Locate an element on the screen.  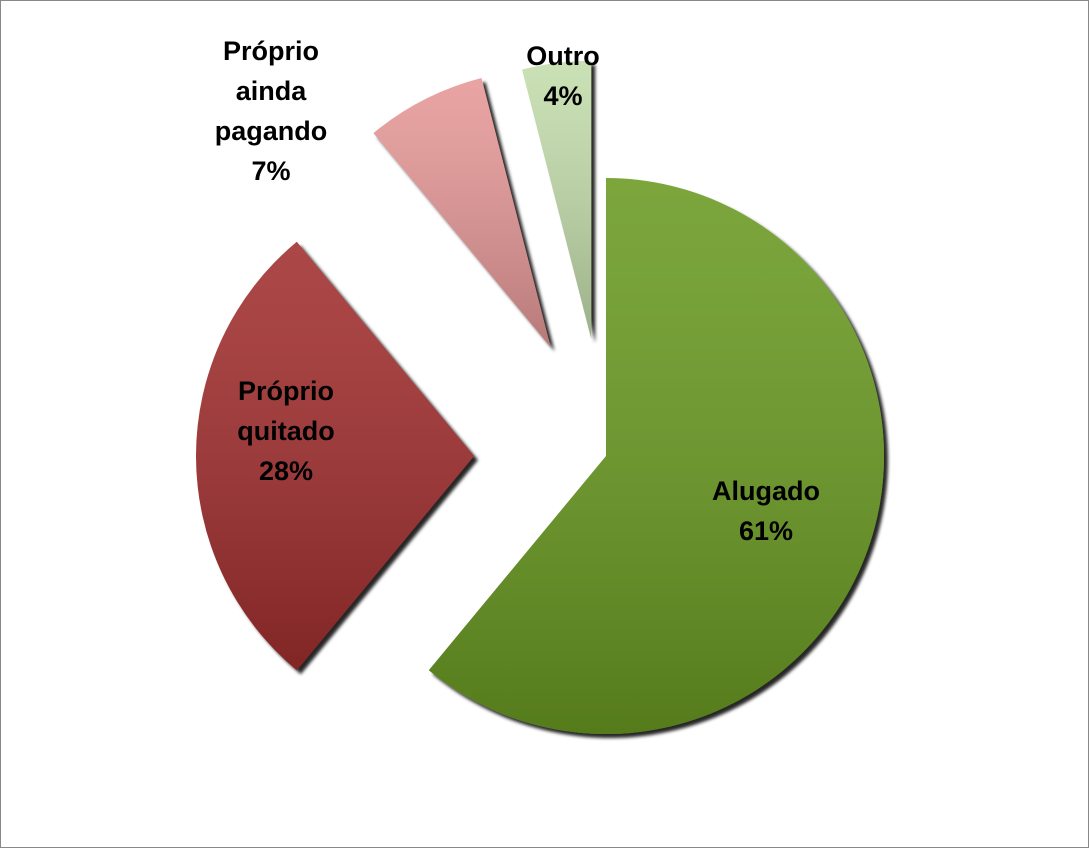
slice-label: Próprio quitado 28% is located at coordinates (286, 431).